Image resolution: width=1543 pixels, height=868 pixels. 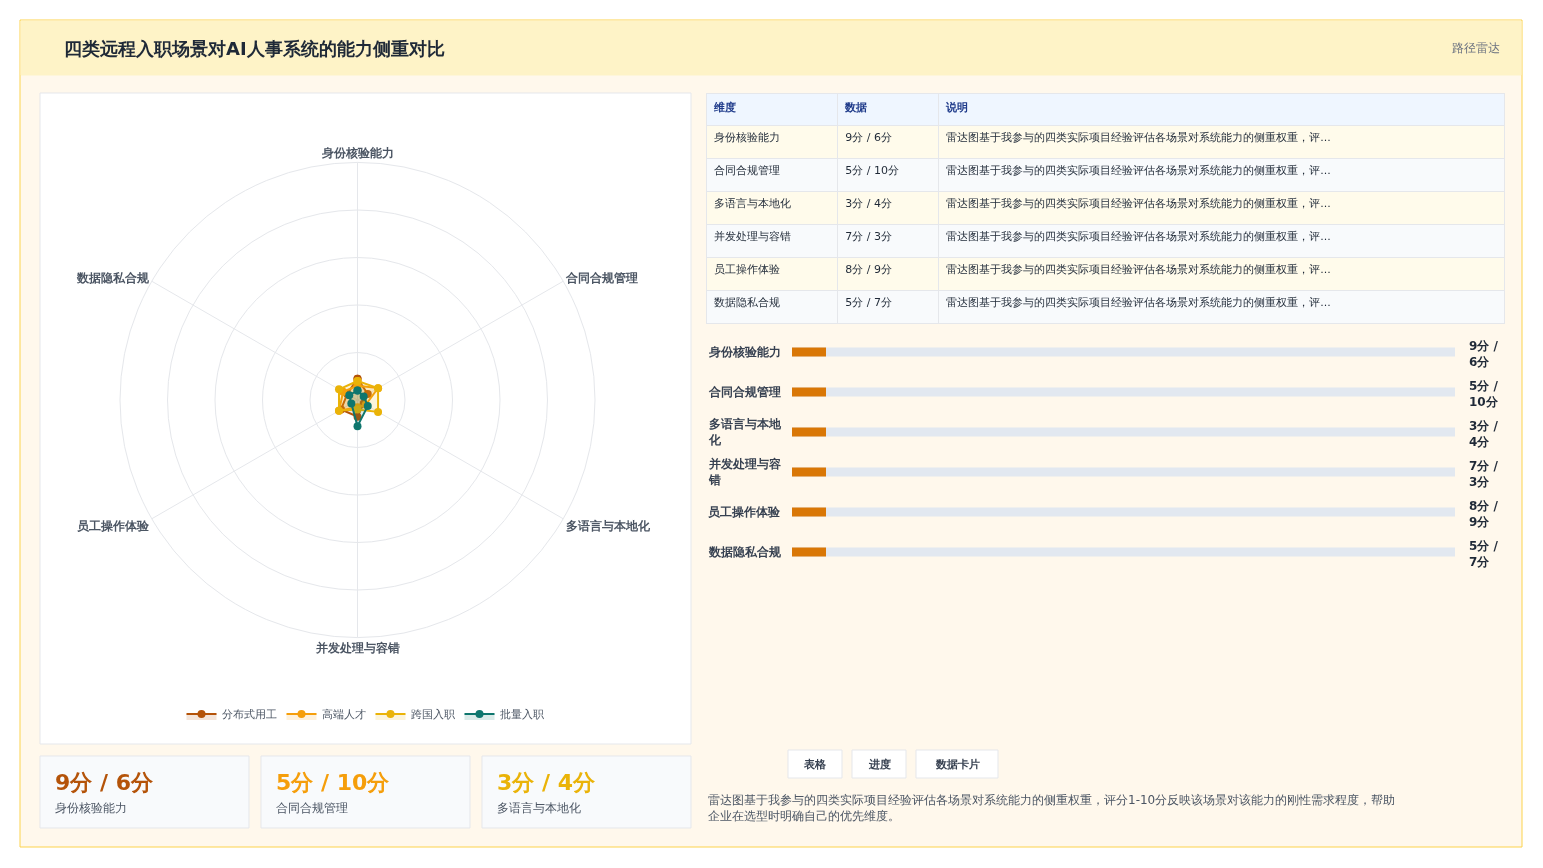 What do you see at coordinates (254, 48) in the screenshot?
I see `chart-title: 四类远程入职场景对AI人事系统的能力侧重对比` at bounding box center [254, 48].